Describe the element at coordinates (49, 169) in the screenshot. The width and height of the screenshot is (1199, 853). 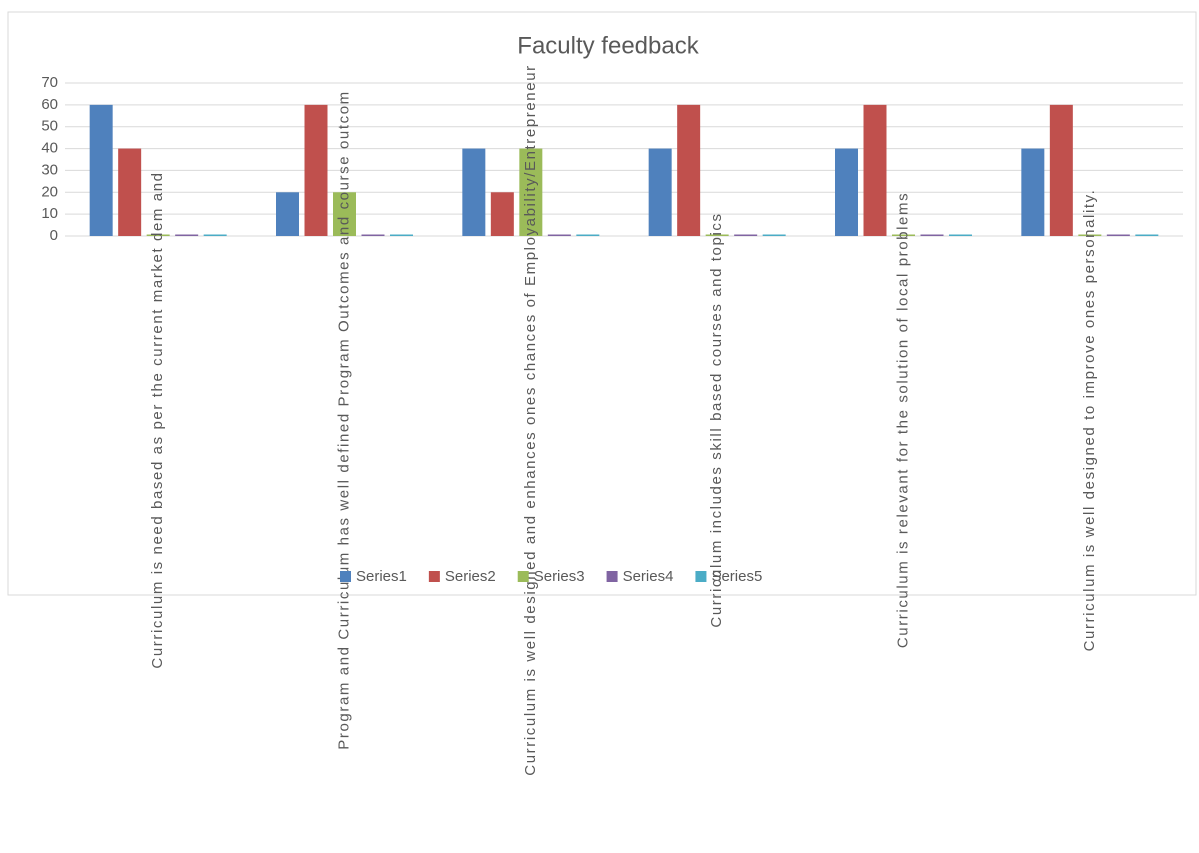
I see `y-tick-label: 30` at that location.